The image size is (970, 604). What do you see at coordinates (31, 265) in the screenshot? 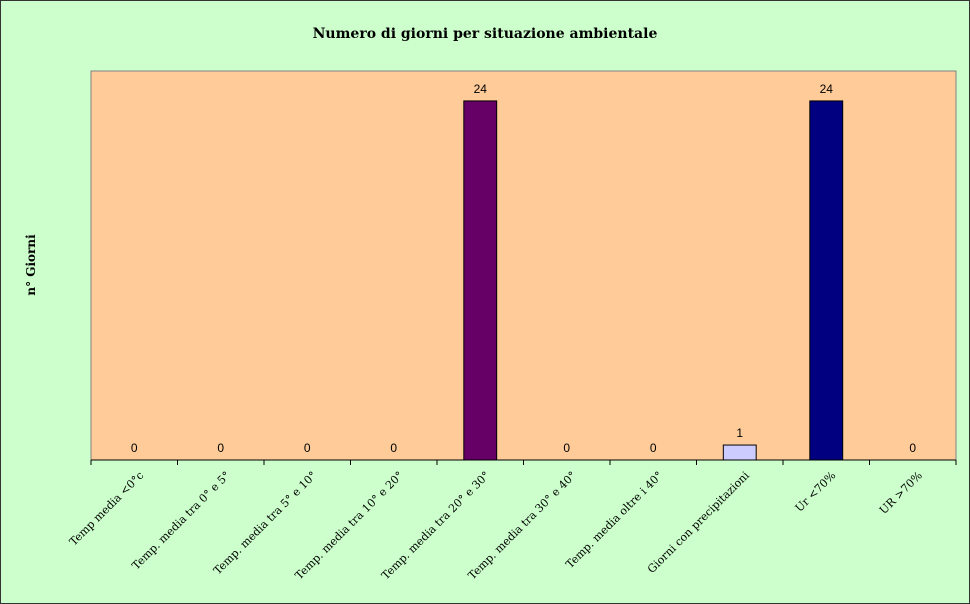
I see `y-axis-label: n° Giorni` at bounding box center [31, 265].